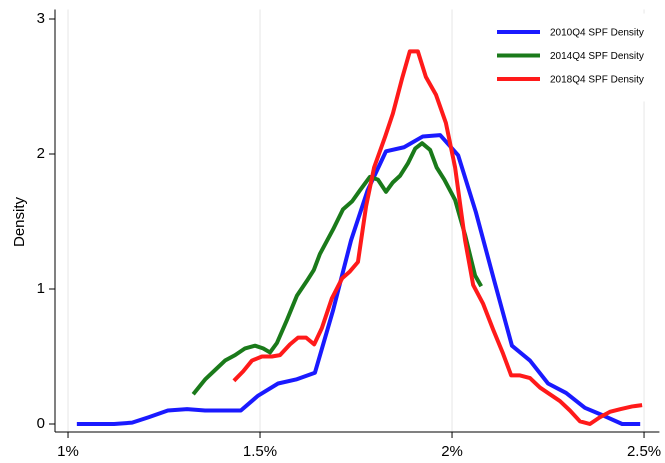  Describe the element at coordinates (597, 80) in the screenshot. I see `legend-label: 2018Q4 SPF Density` at that location.